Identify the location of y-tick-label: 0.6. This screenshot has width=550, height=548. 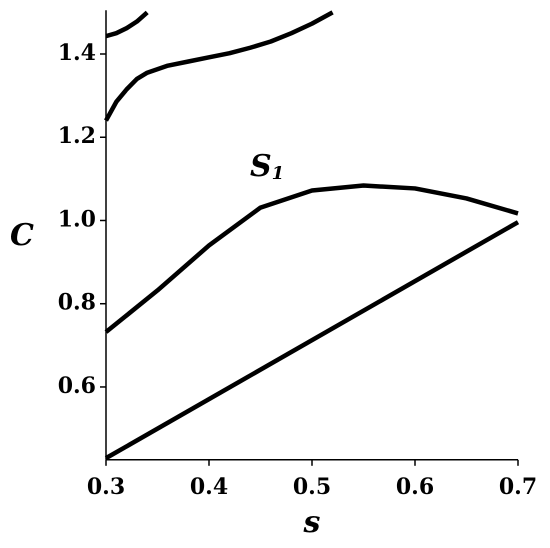
(77, 386).